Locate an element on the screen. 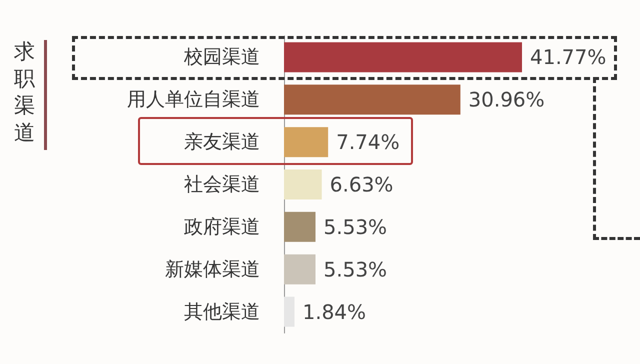 This screenshot has height=364, width=640. y-tick-label: 新媒体渠道 is located at coordinates (212, 269).